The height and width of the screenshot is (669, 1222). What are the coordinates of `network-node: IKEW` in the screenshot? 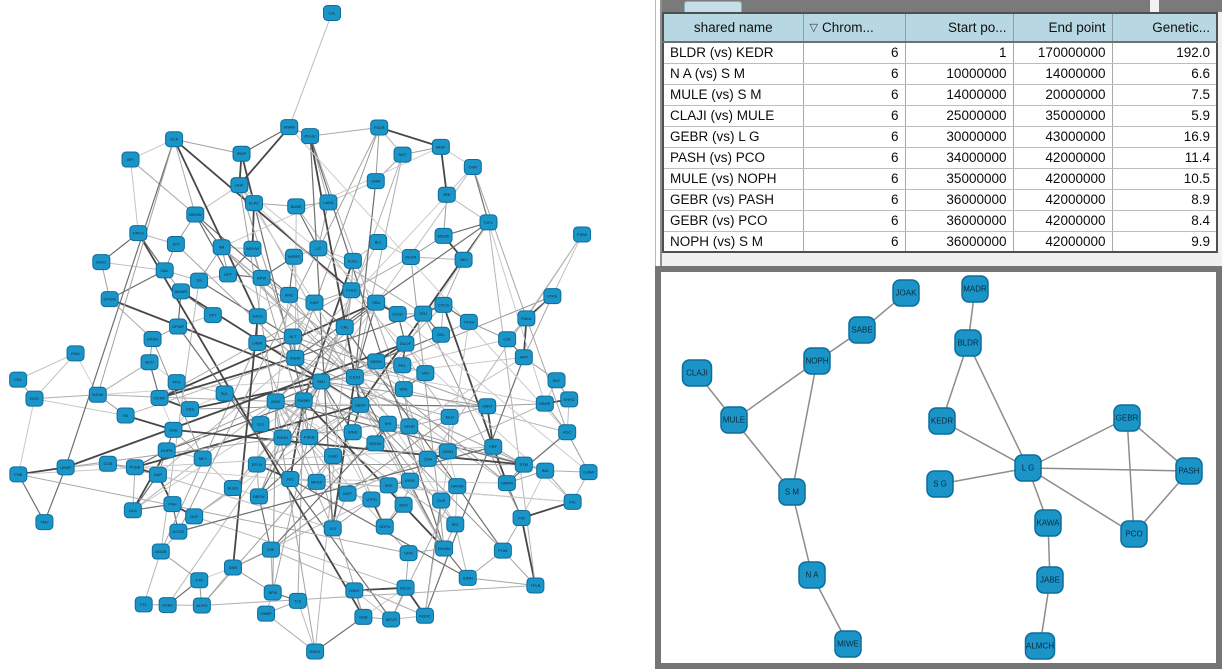 It's located at (295, 357).